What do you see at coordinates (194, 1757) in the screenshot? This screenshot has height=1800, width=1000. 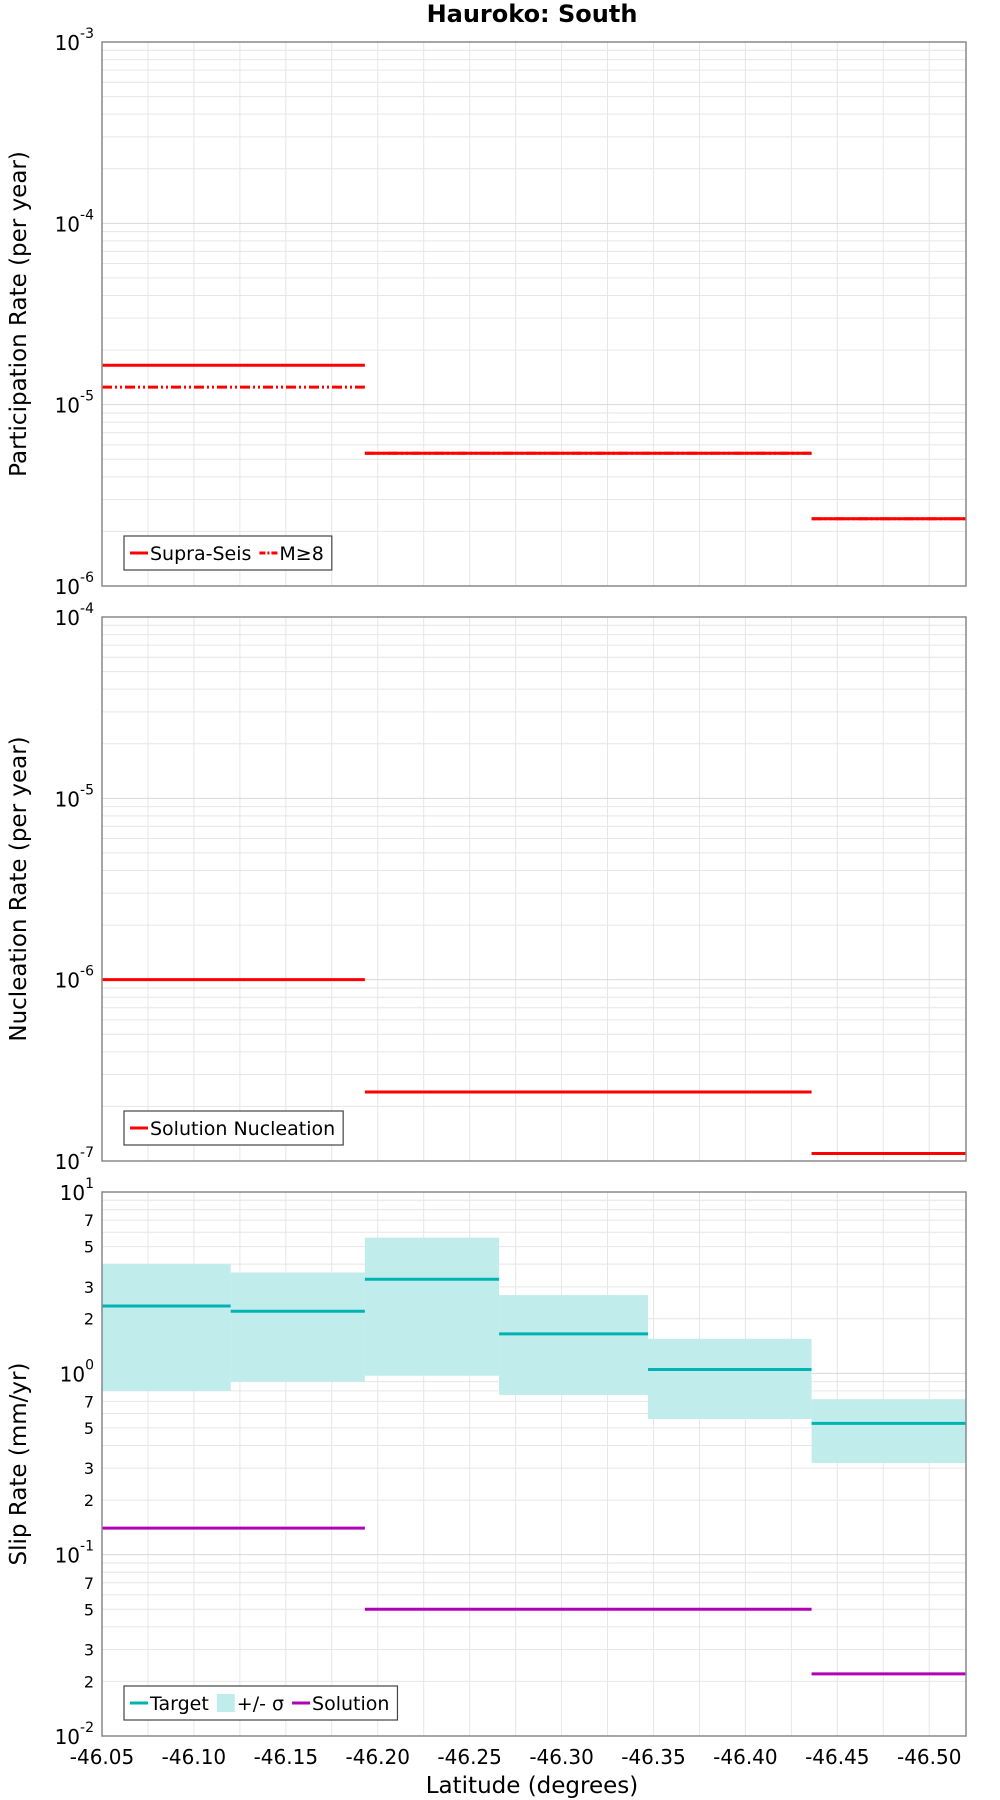 I see `x-tick-label: -46.10` at bounding box center [194, 1757].